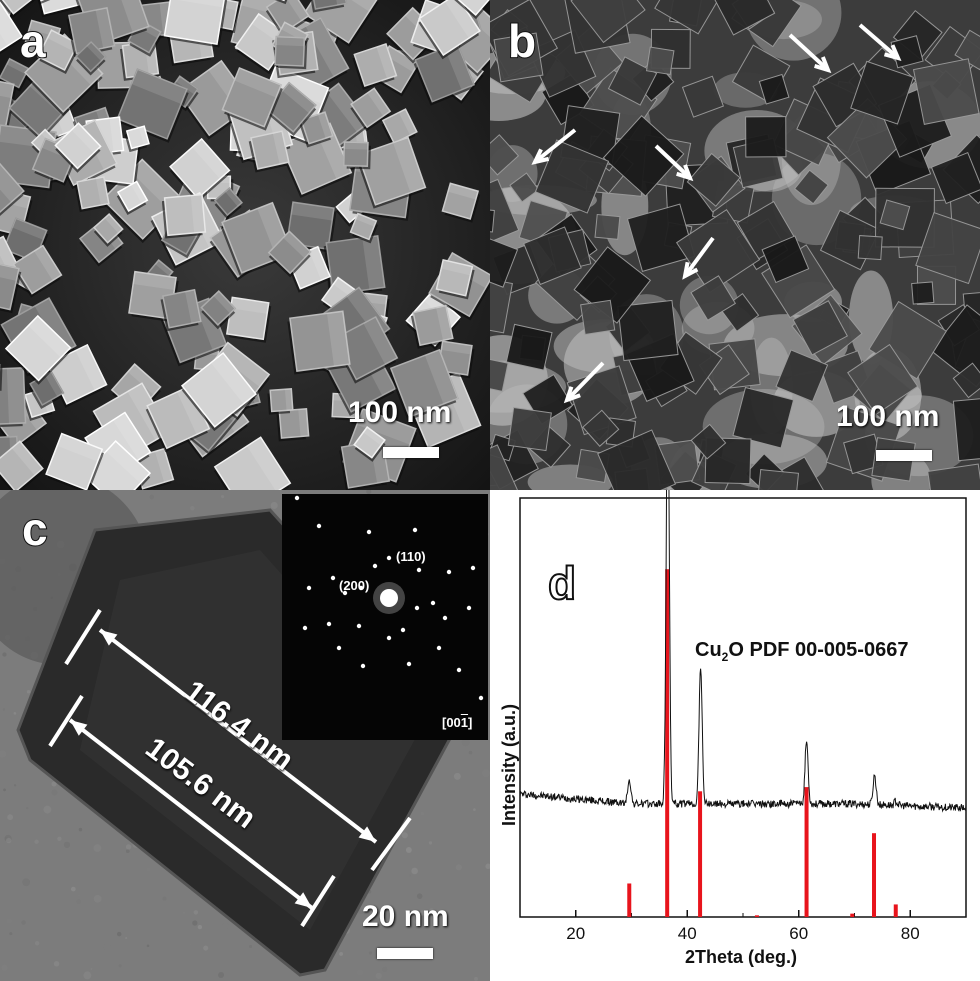 The width and height of the screenshot is (980, 981). What do you see at coordinates (562, 583) in the screenshot?
I see `panel-d-letter: d` at bounding box center [562, 583].